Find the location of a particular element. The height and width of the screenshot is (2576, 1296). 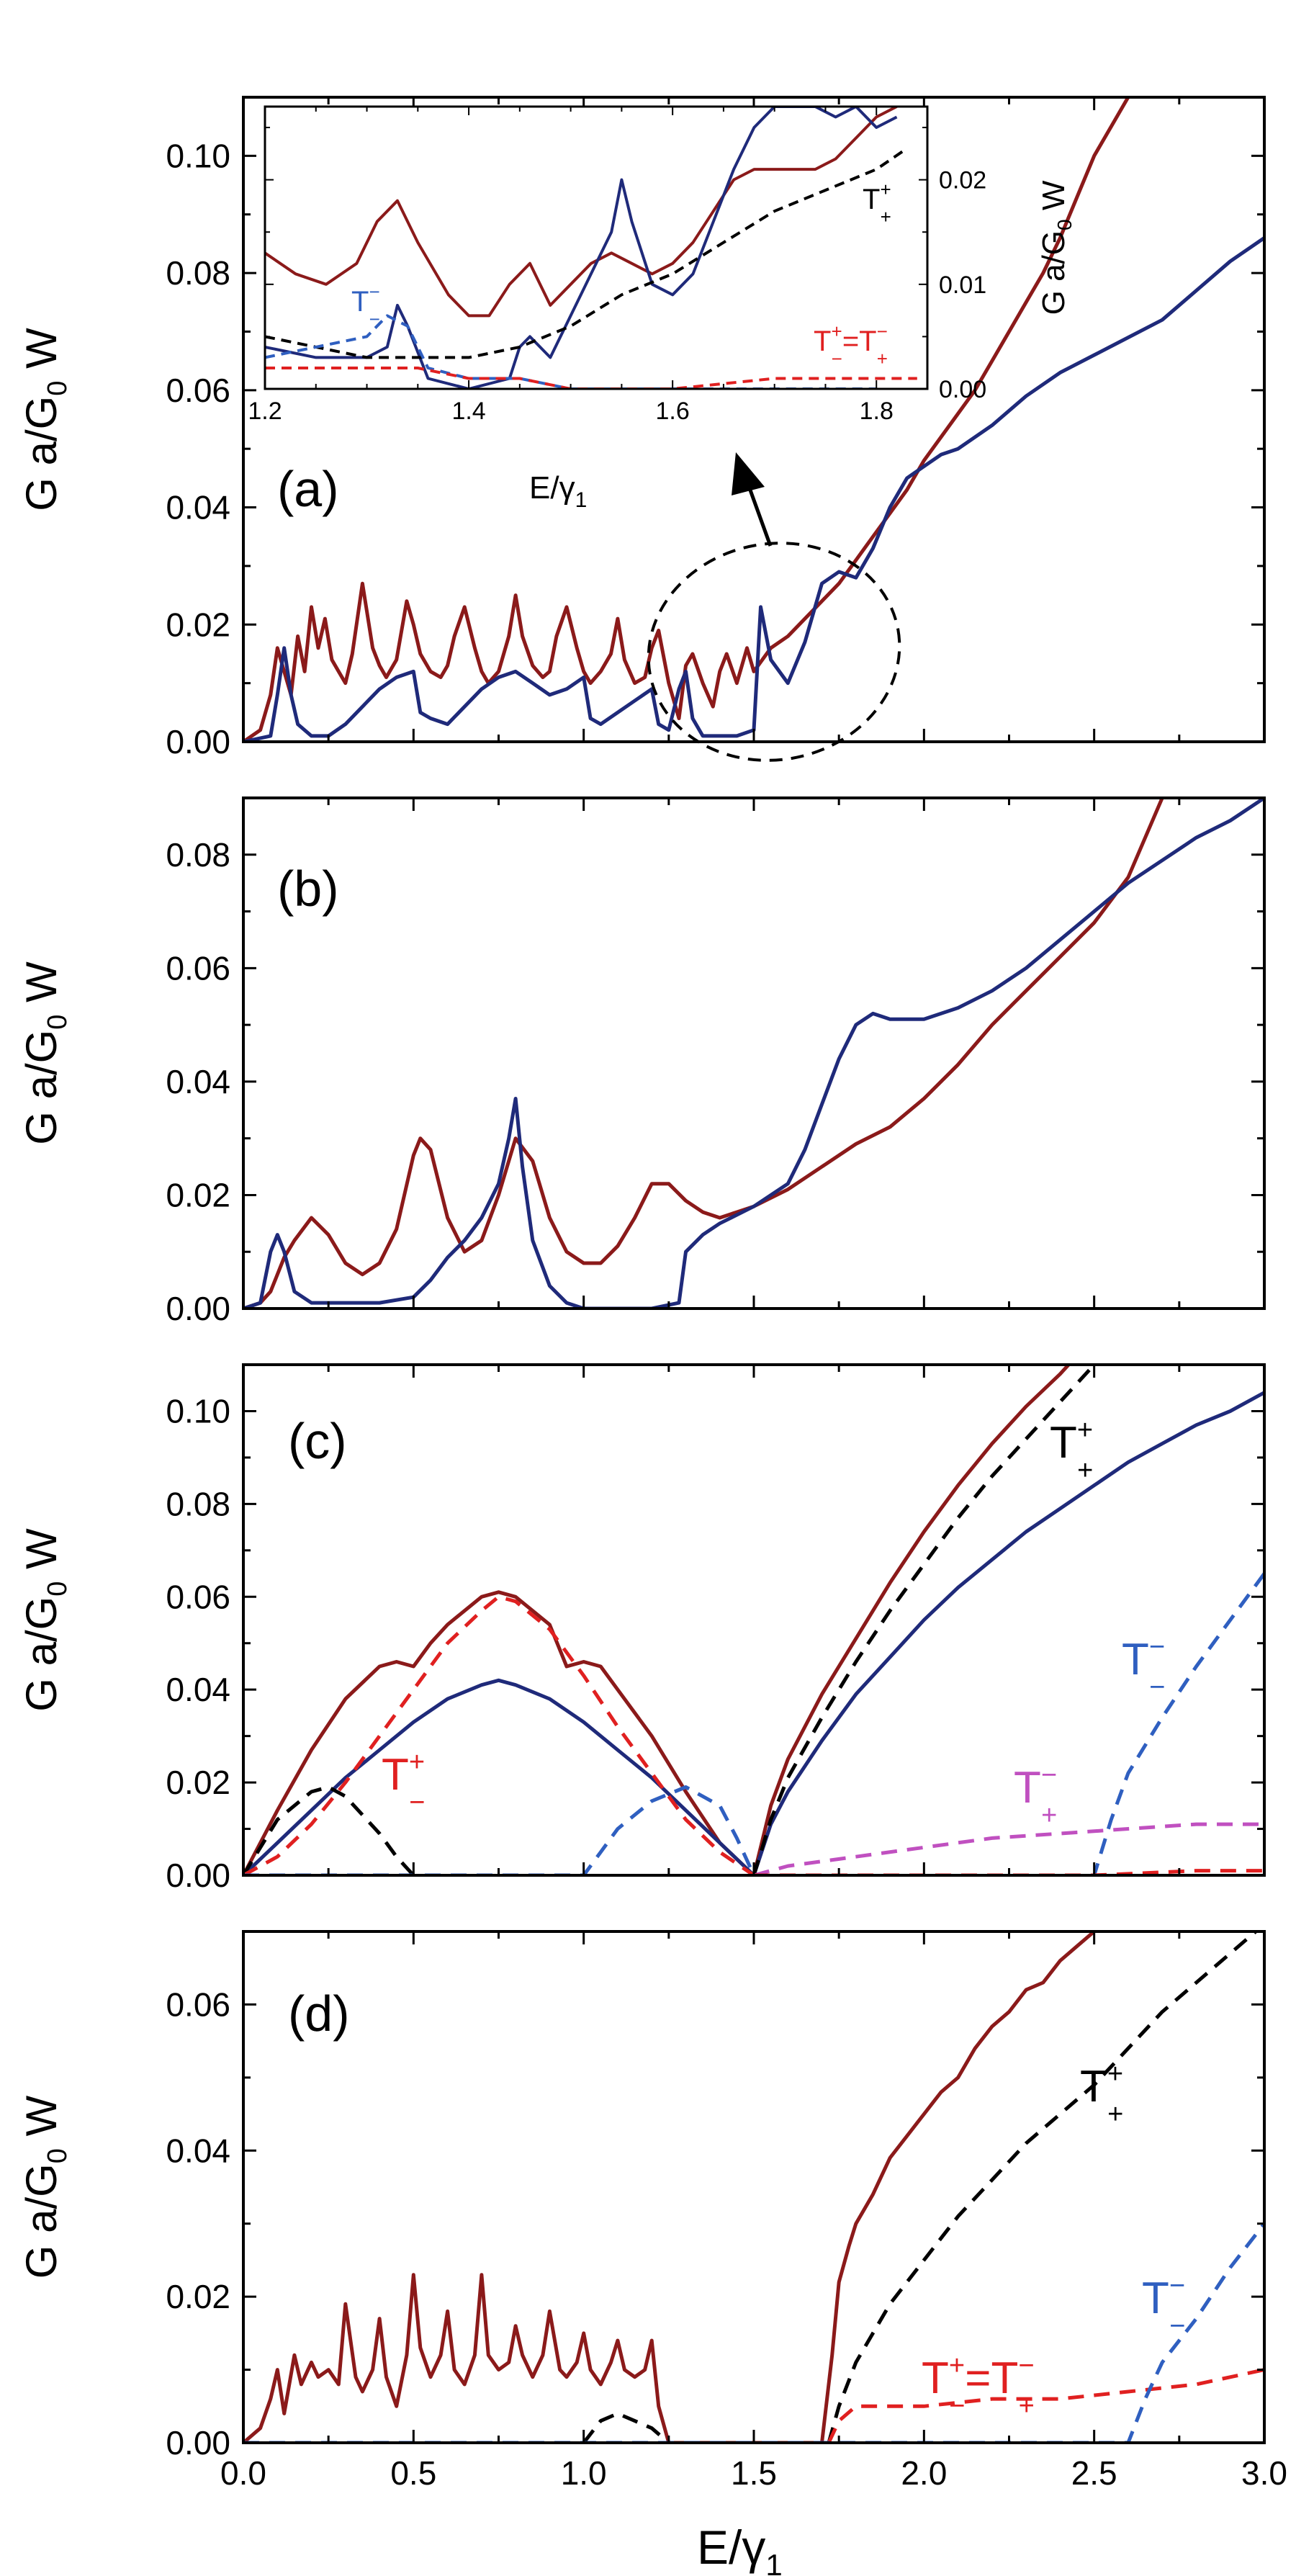

panel-d-xtick-label: 3.0 is located at coordinates (1264, 2473).